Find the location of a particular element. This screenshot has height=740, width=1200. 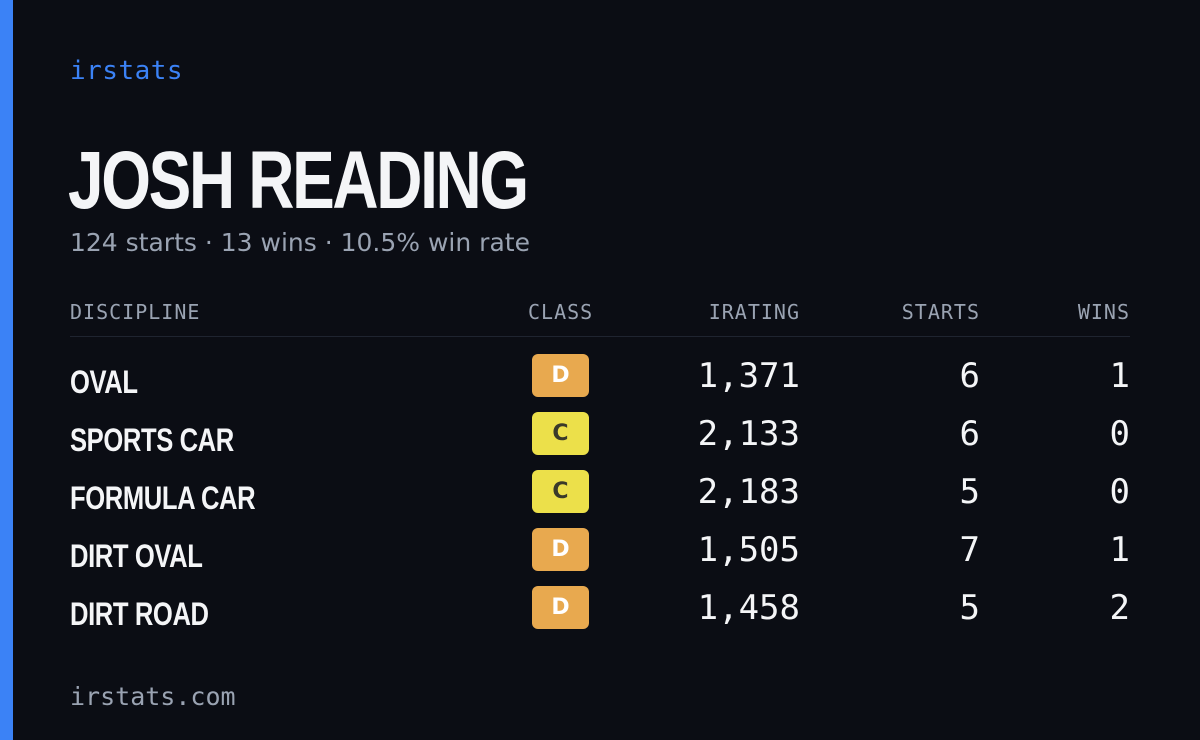

header-irating: IRATING is located at coordinates (754, 312).